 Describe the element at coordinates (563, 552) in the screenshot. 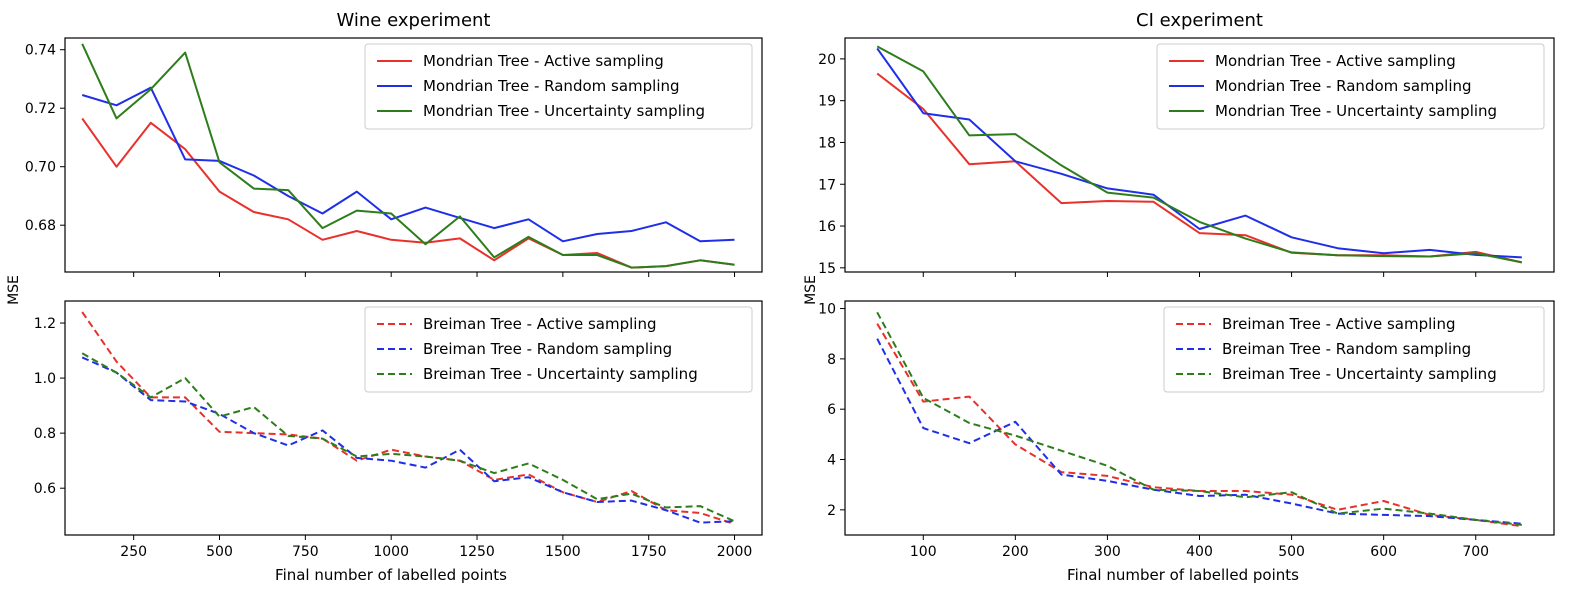

I see `x-tick-label: 1500` at that location.